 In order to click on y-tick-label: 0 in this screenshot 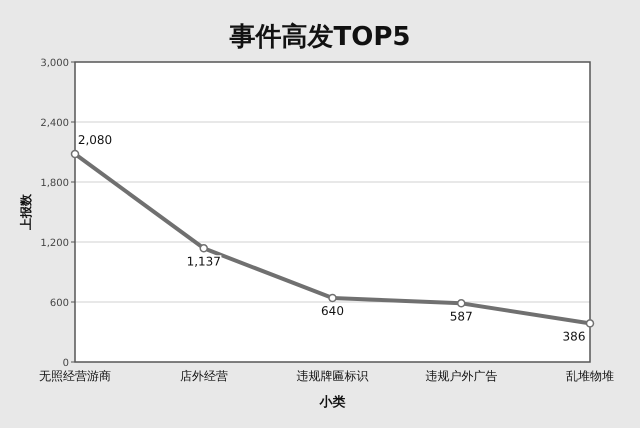, I will do `click(65, 363)`.